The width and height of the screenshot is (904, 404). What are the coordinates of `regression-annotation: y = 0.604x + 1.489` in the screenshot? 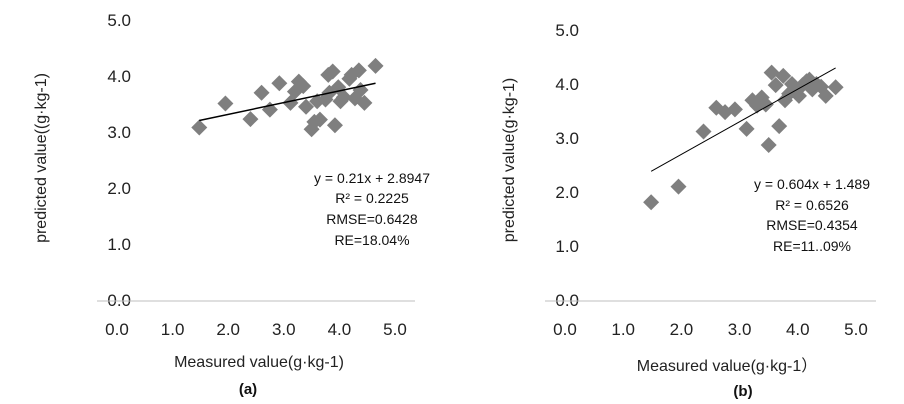 It's located at (812, 184).